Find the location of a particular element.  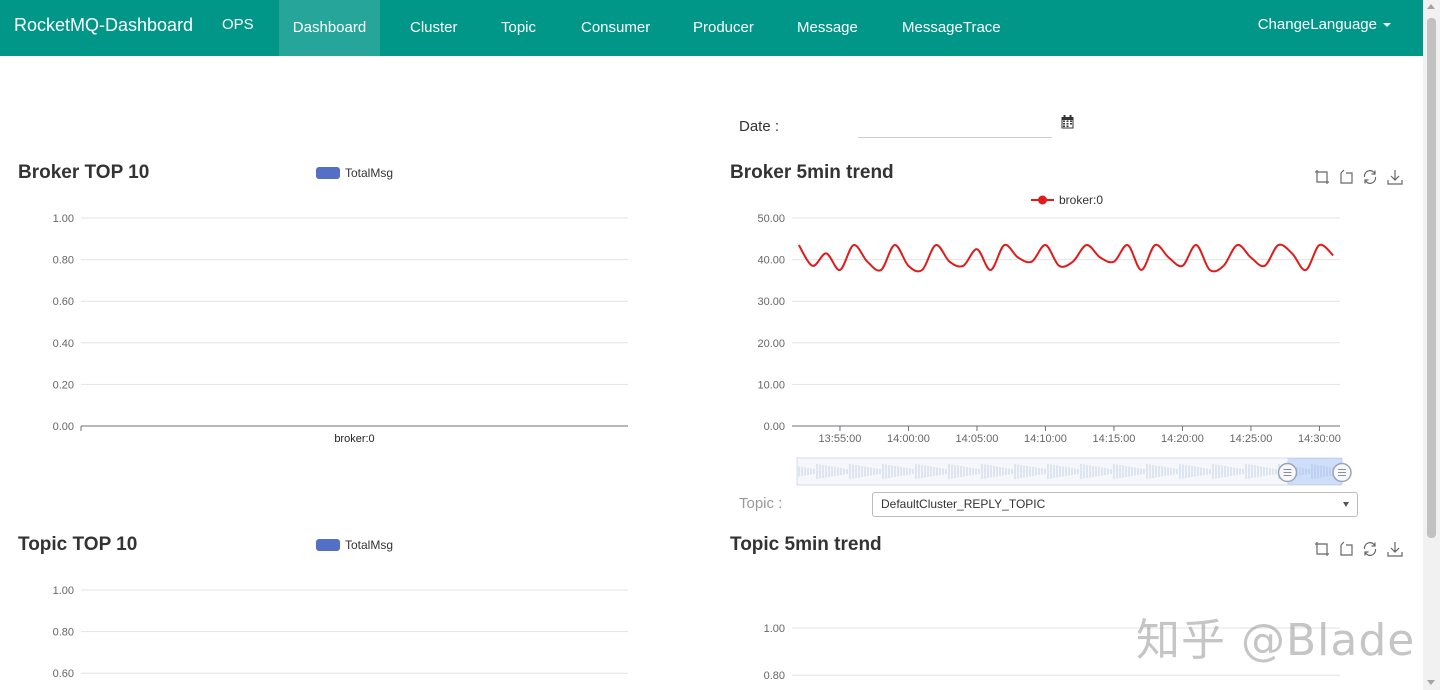

nav-producer: Producer is located at coordinates (723, 27).